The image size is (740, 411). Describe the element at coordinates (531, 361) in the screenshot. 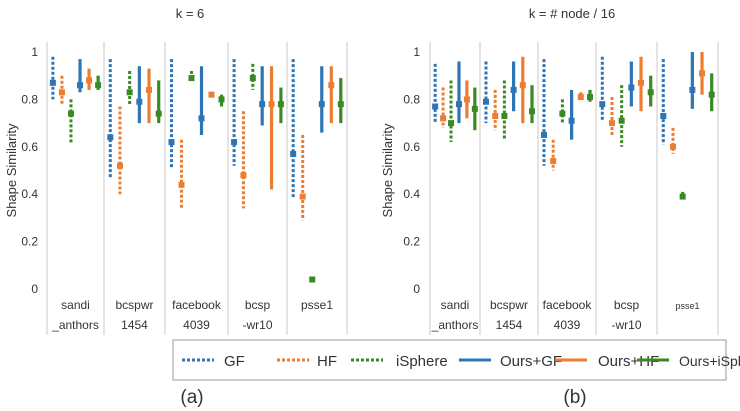

I see `legend-label: Ours+GF` at that location.